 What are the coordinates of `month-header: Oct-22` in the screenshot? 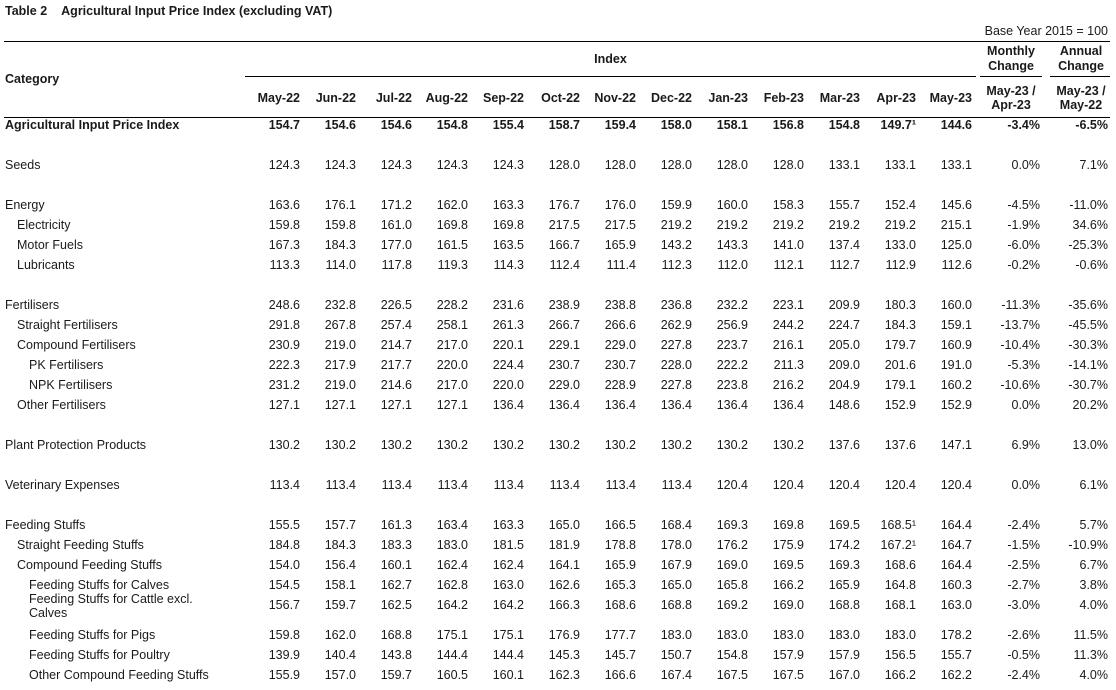 It's located at (560, 98).